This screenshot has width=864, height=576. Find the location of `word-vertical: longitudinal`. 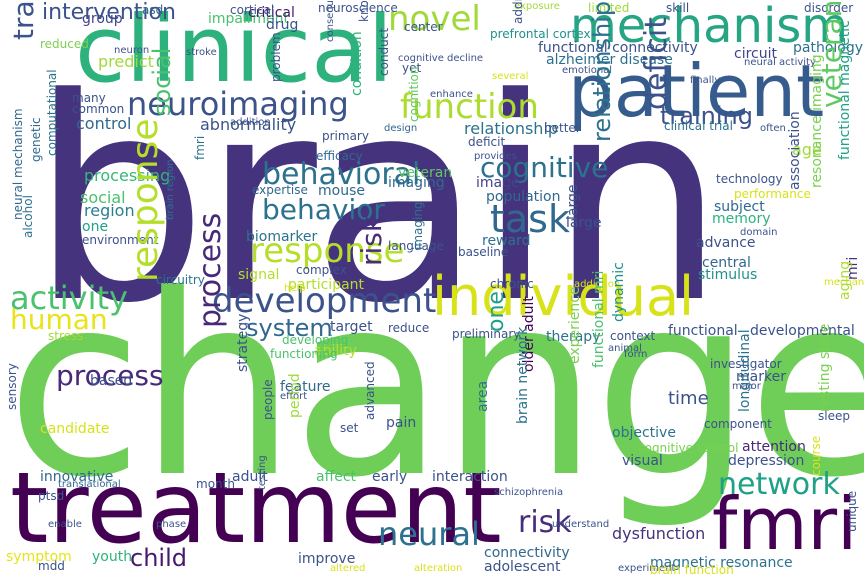

word-vertical: longitudinal is located at coordinates (745, 370).